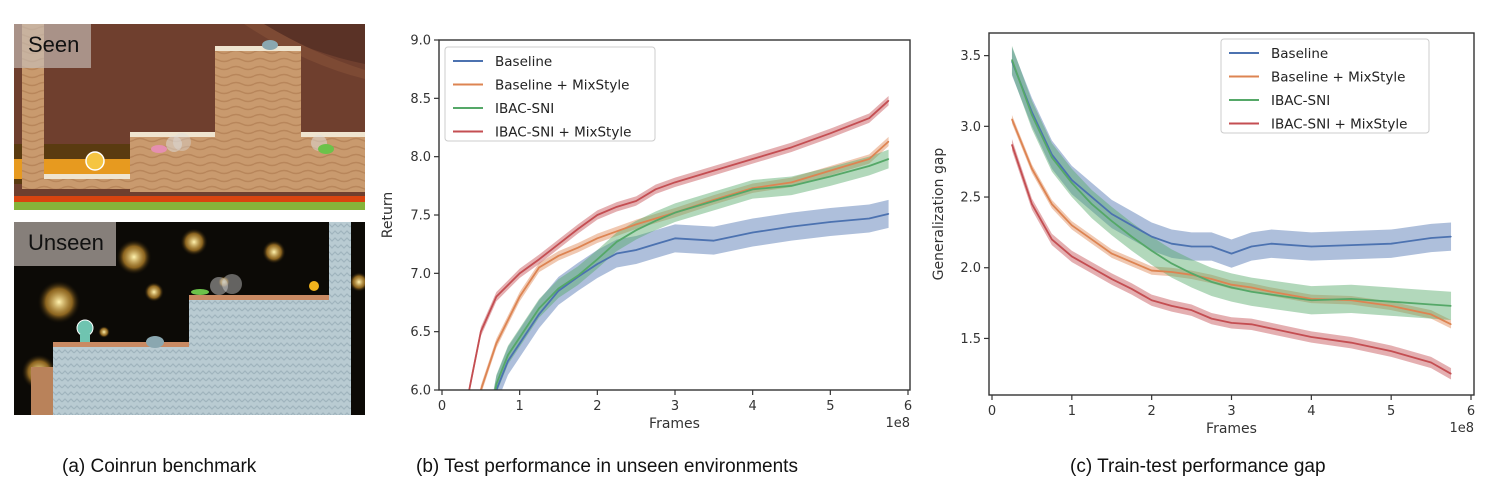 The height and width of the screenshot is (502, 1508). I want to click on unseen-label: Unseen, so click(65, 244).